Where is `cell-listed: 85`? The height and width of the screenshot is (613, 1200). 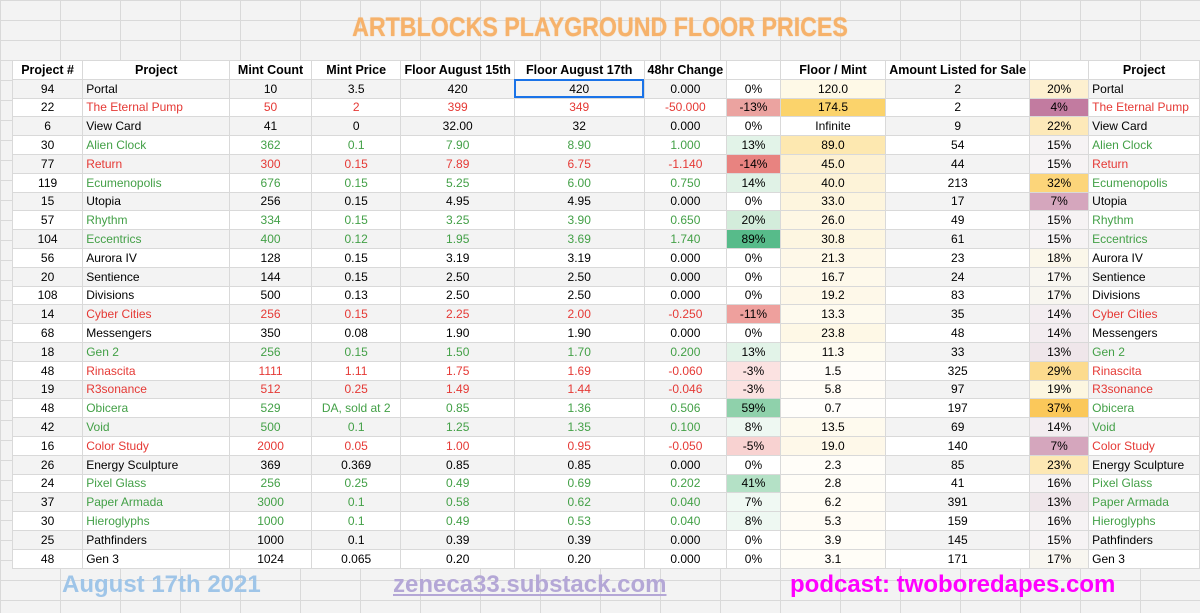
cell-listed: 85 is located at coordinates (958, 464).